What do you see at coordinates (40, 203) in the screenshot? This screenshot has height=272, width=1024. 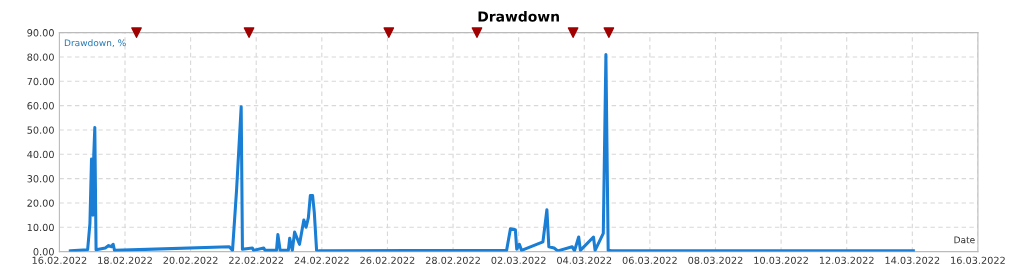 I see `y-tick-label: 20.00` at bounding box center [40, 203].